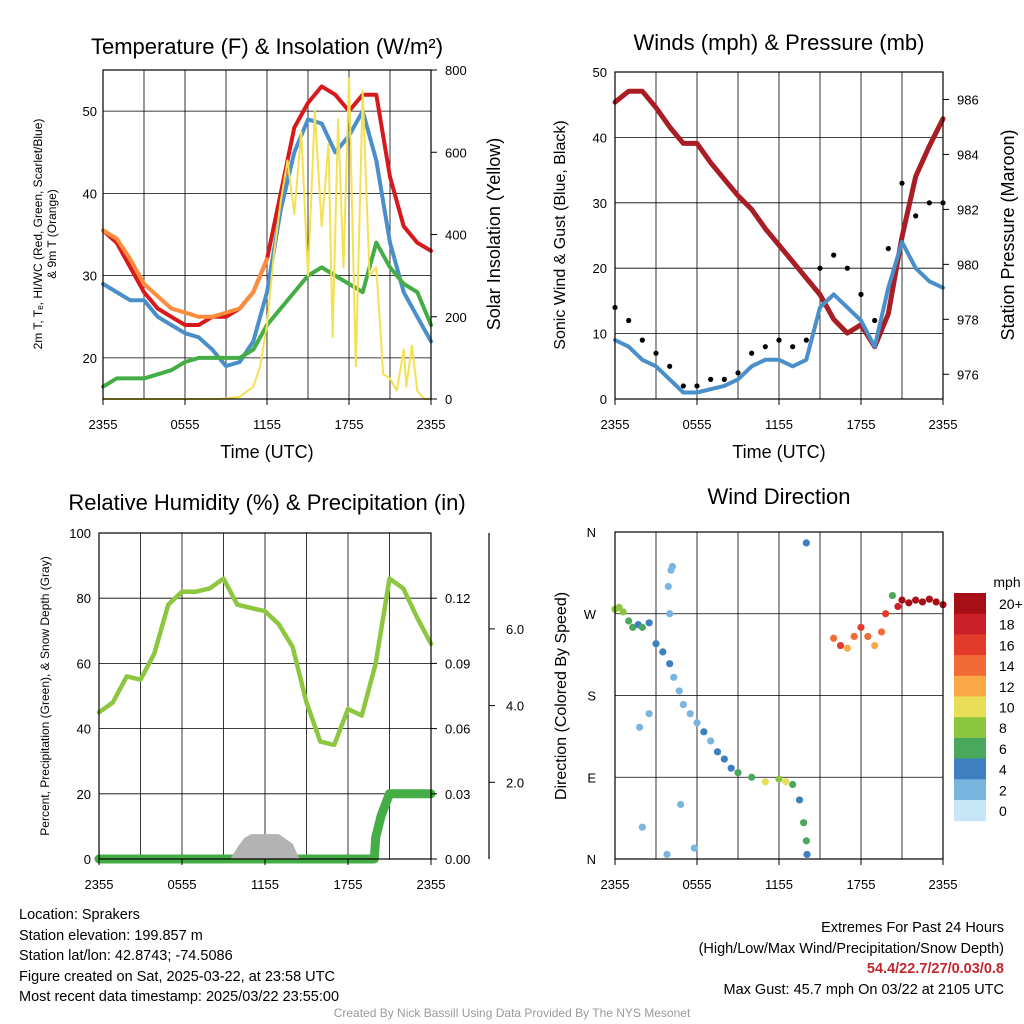 The width and height of the screenshot is (1024, 1024). Describe the element at coordinates (456, 70) in the screenshot. I see `insolation-ytick-label: 800` at that location.